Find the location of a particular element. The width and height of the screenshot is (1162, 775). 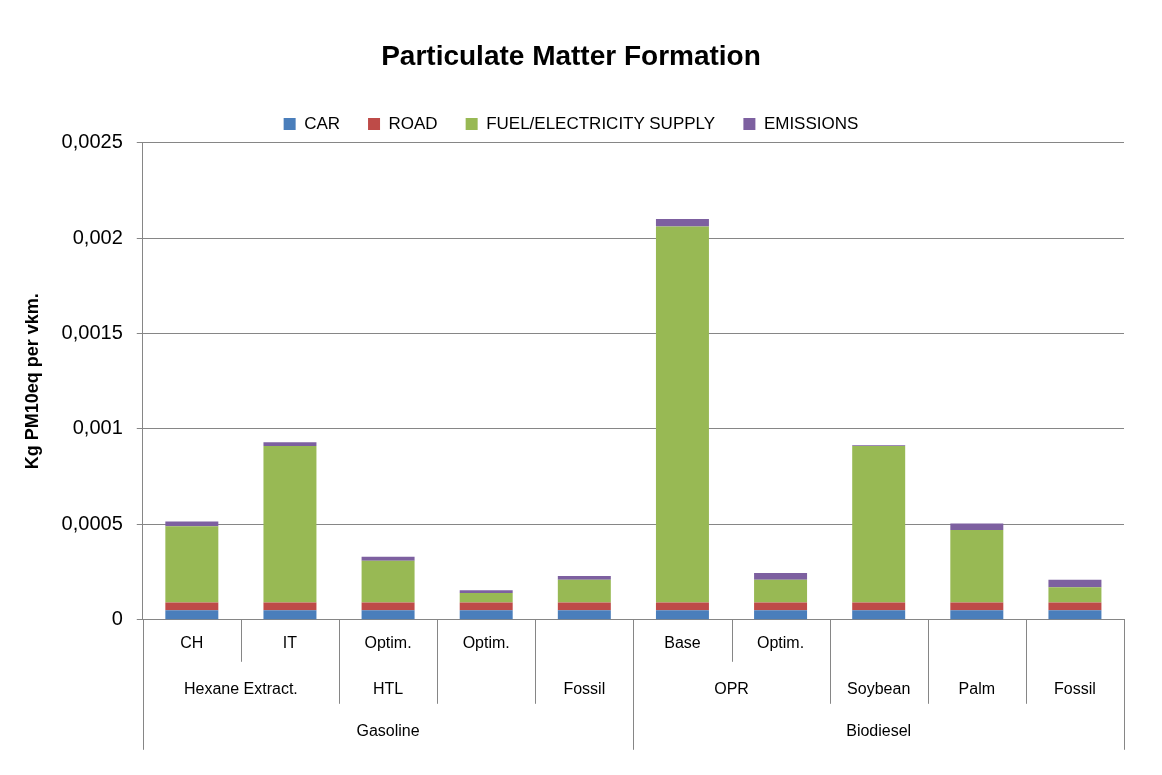

text: OPR is located at coordinates (731, 689).